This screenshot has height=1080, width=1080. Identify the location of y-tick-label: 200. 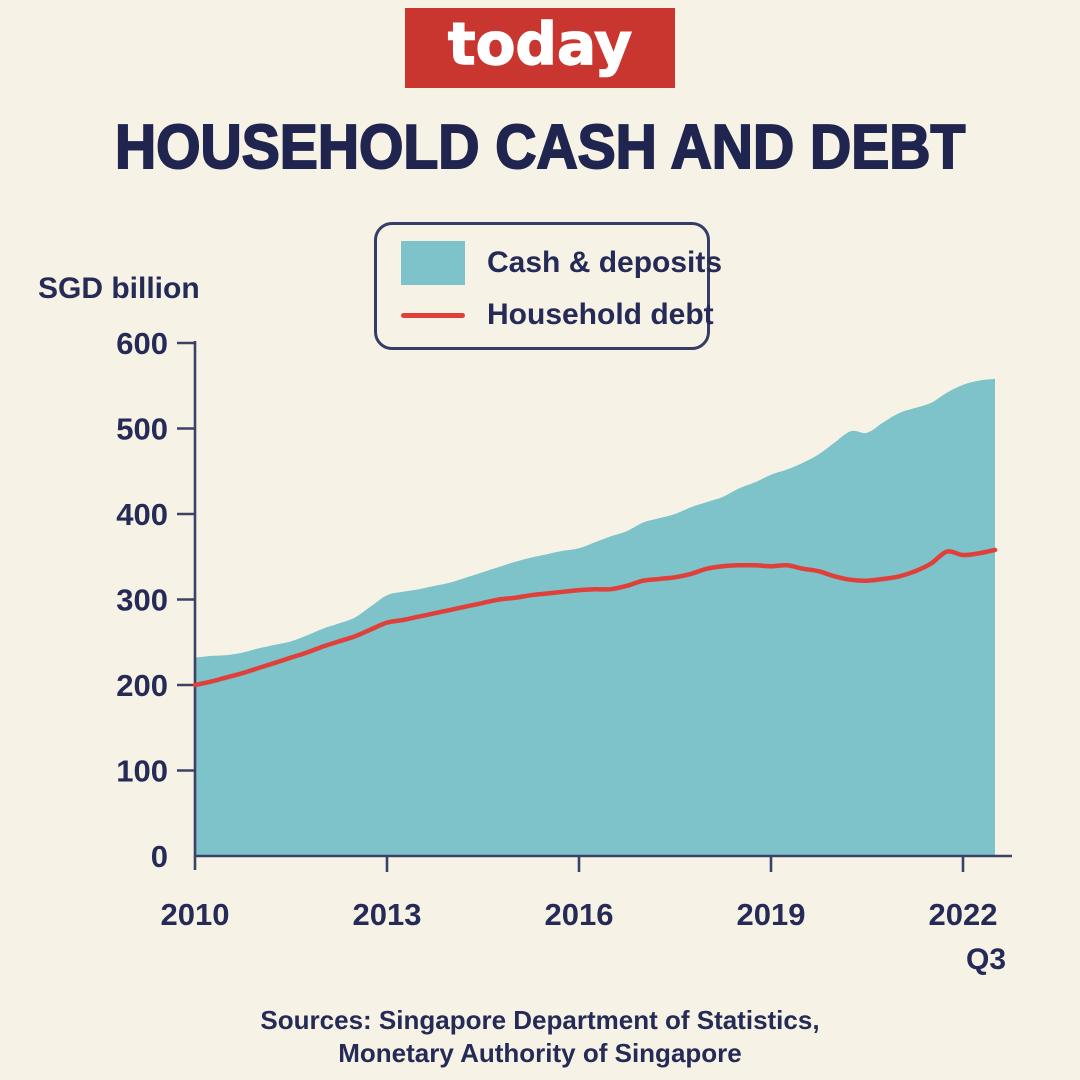
(142, 685).